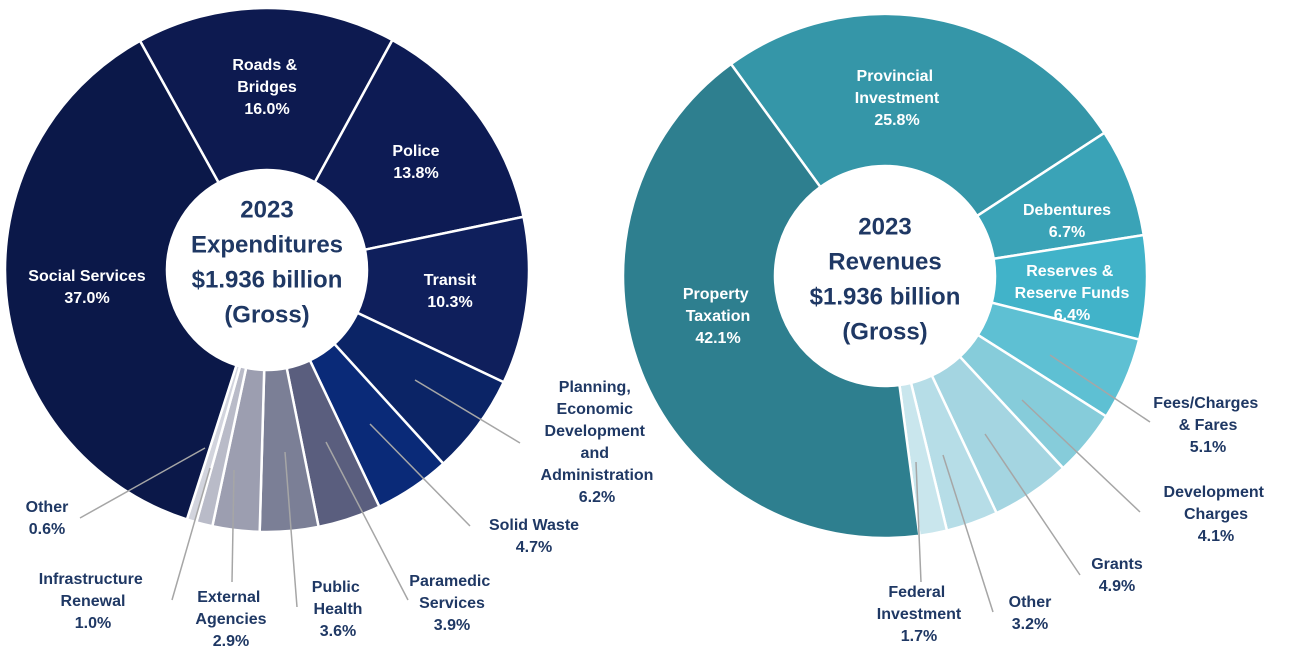 The height and width of the screenshot is (649, 1296). I want to click on slice-label: External Agencies, so click(230, 608).